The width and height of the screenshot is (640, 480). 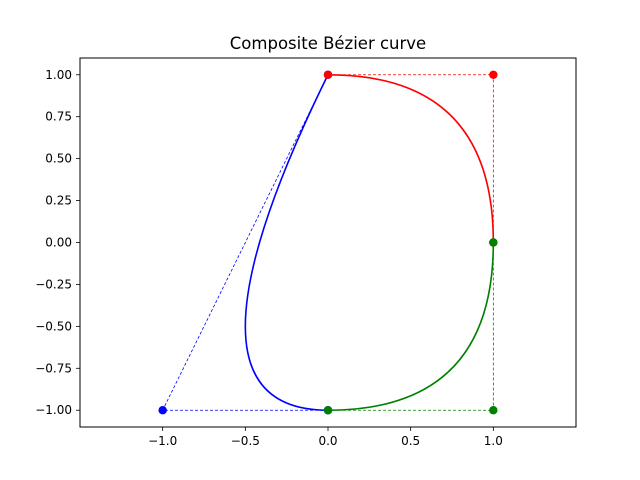 What do you see at coordinates (328, 43) in the screenshot?
I see `chart-title: Composite Bézier curve` at bounding box center [328, 43].